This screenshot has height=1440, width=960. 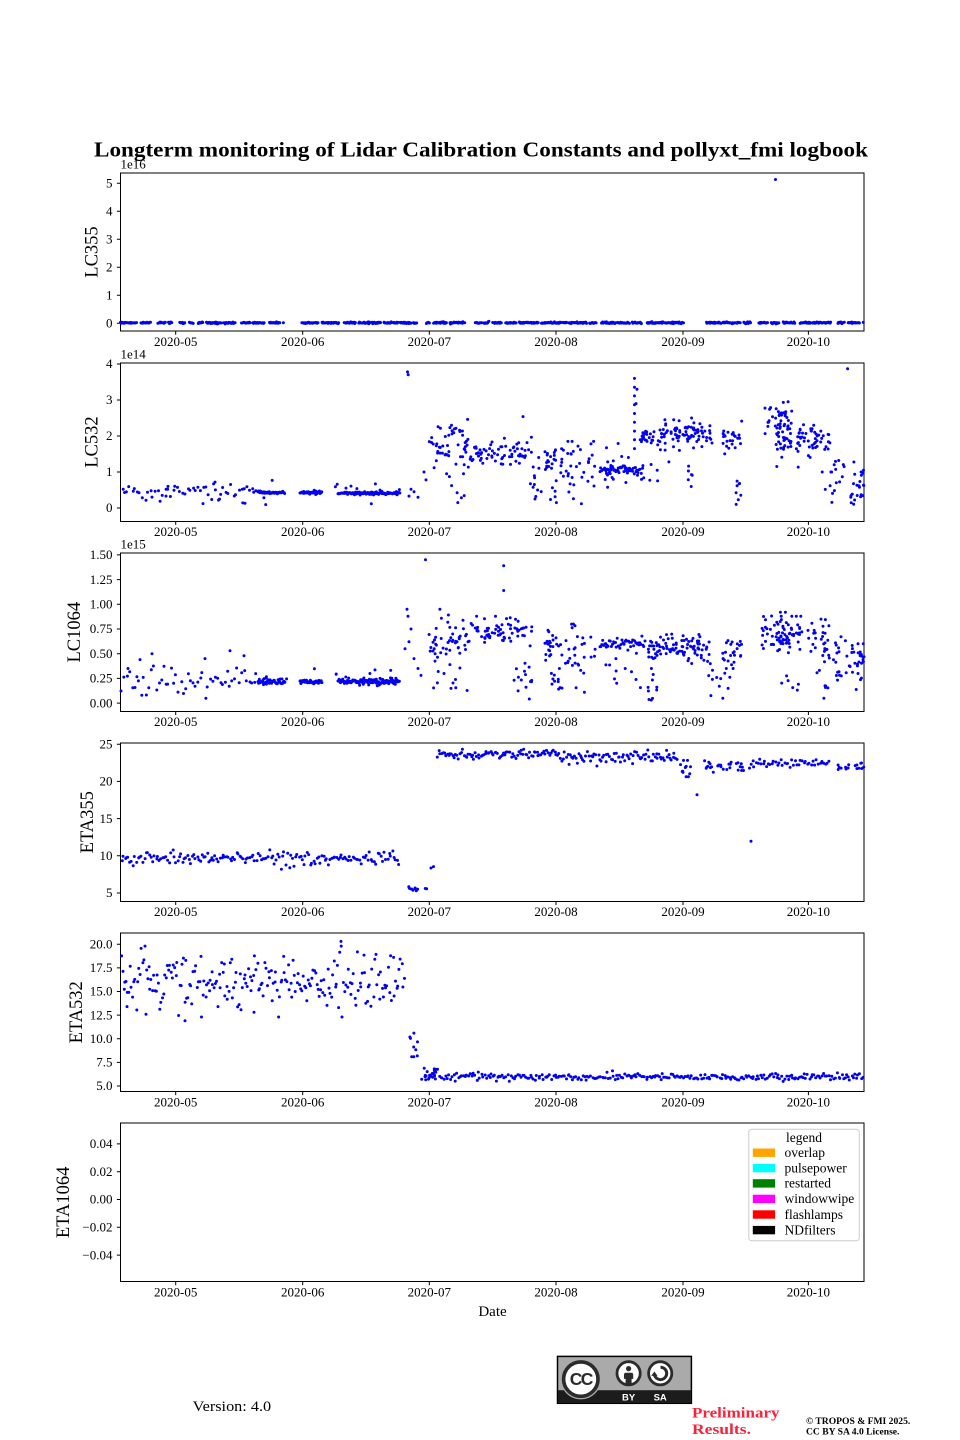 I want to click on svg-text: ETA1064, so click(x=64, y=1202).